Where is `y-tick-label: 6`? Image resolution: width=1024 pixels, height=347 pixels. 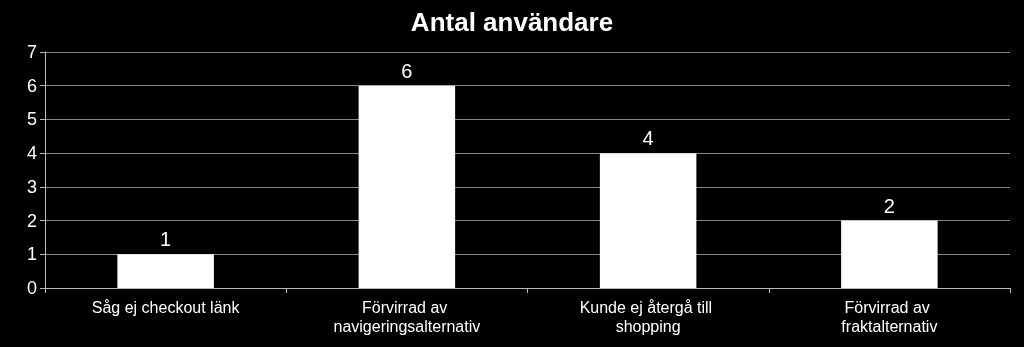
y-tick-label: 6 is located at coordinates (31, 85).